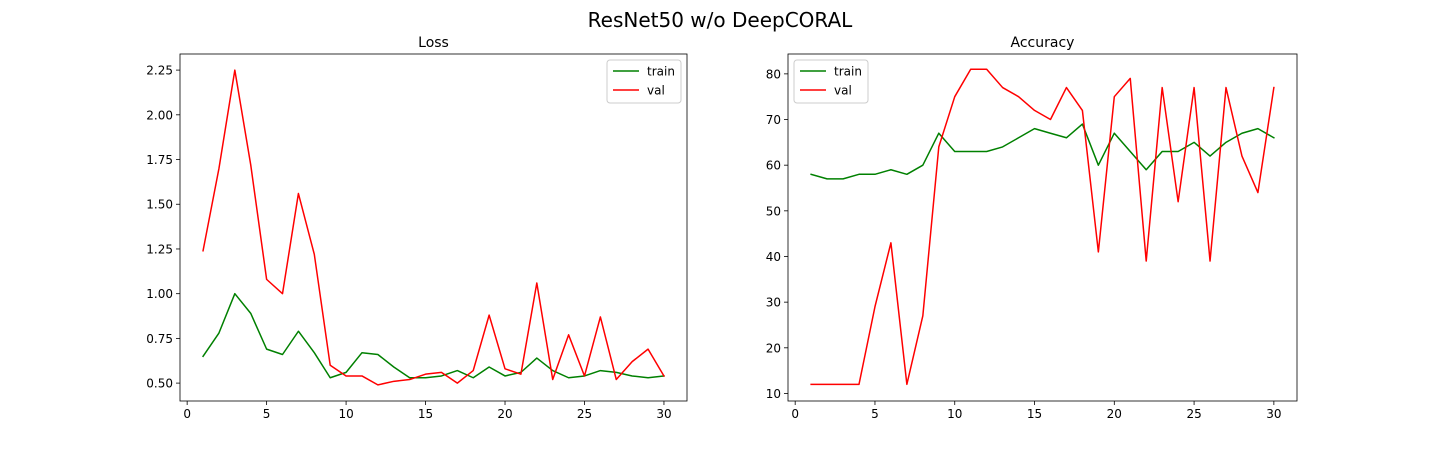  Describe the element at coordinates (159, 205) in the screenshot. I see `loss-y-tick-label: 1.50` at that location.